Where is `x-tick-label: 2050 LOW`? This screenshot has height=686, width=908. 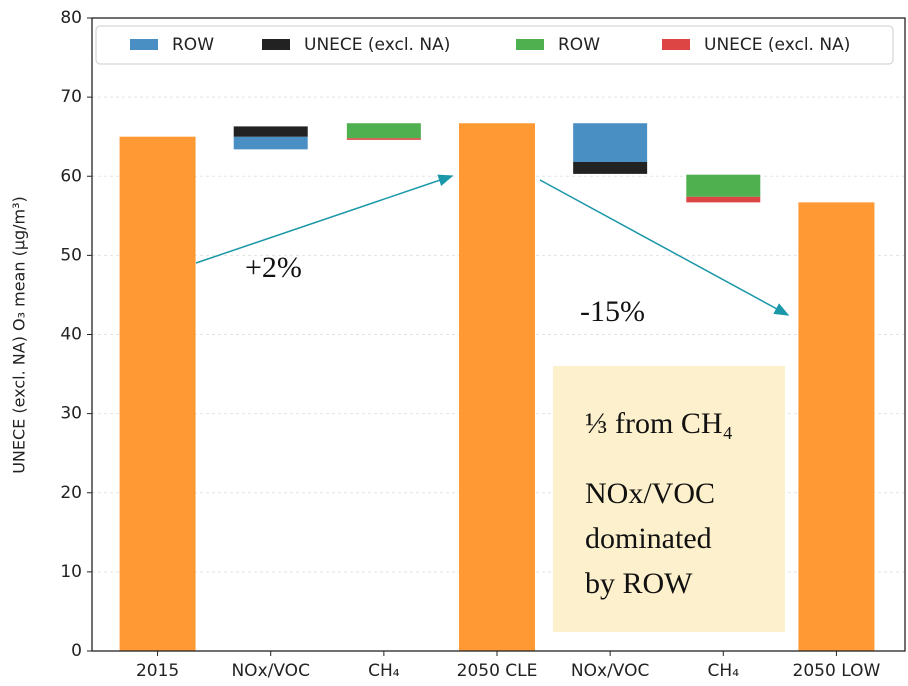 x-tick-label: 2050 LOW is located at coordinates (837, 671).